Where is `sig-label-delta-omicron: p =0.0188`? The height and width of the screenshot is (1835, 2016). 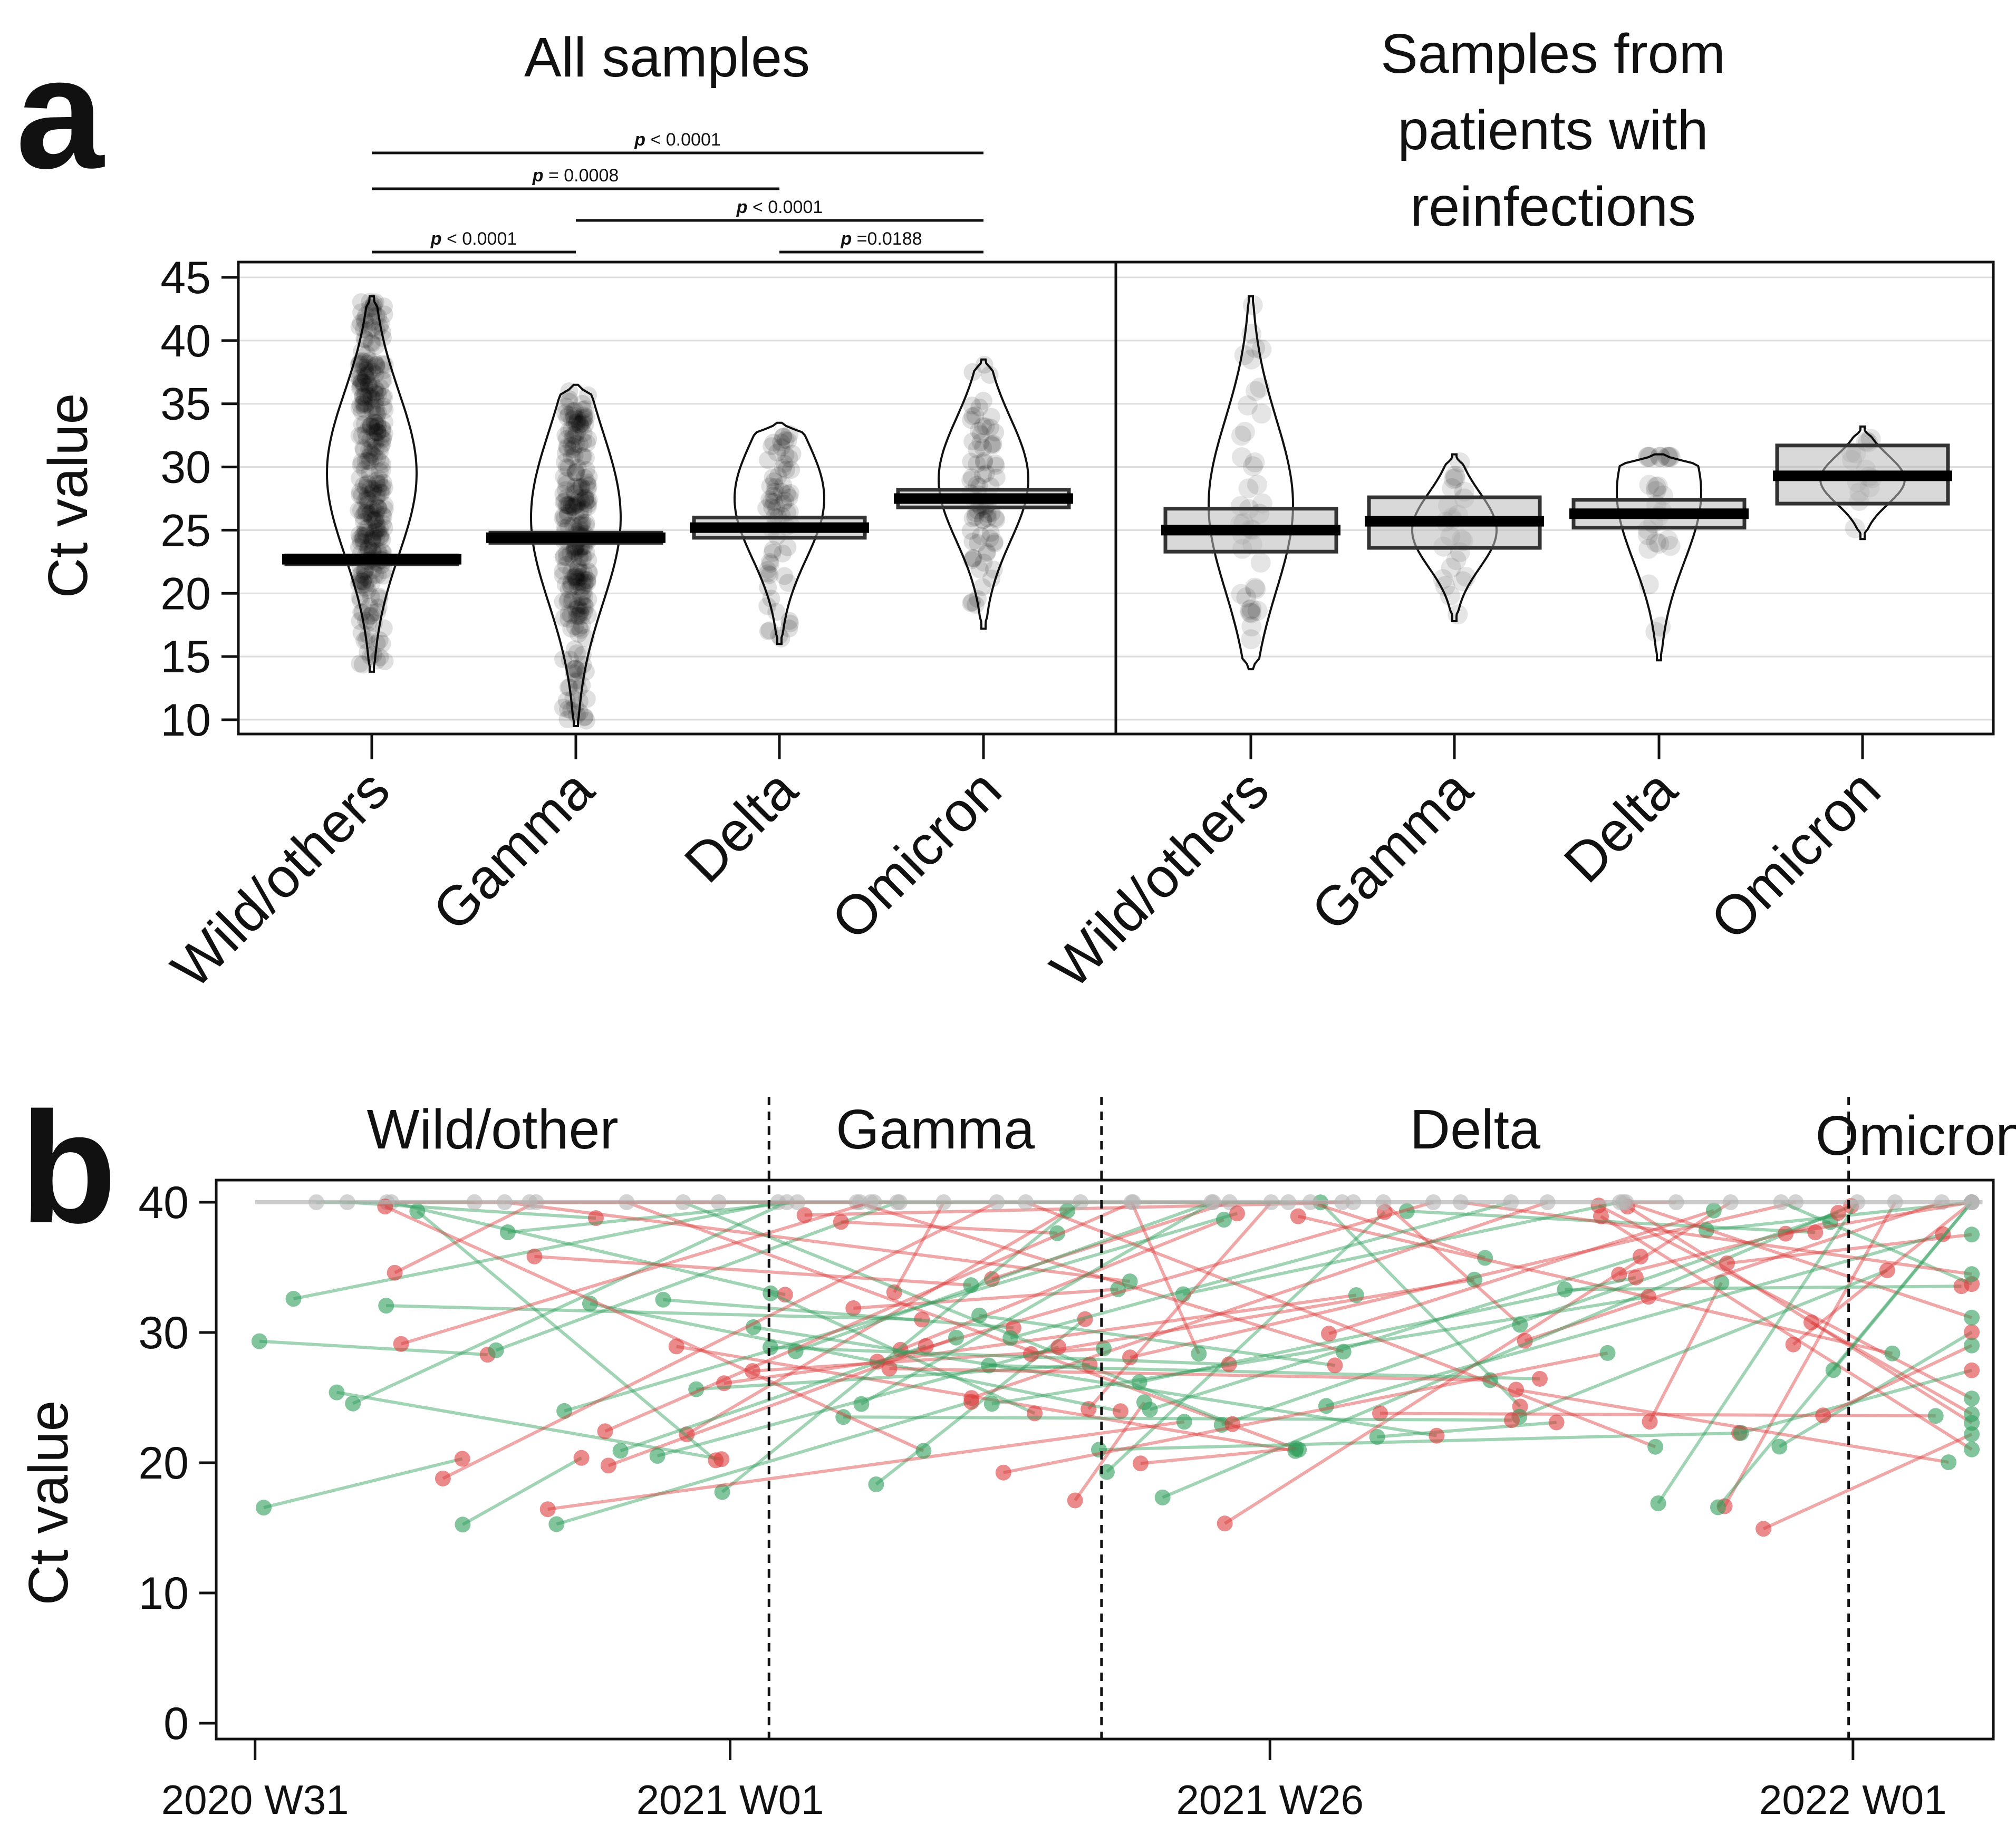 sig-label-delta-omicron: p =0.0188 is located at coordinates (881, 239).